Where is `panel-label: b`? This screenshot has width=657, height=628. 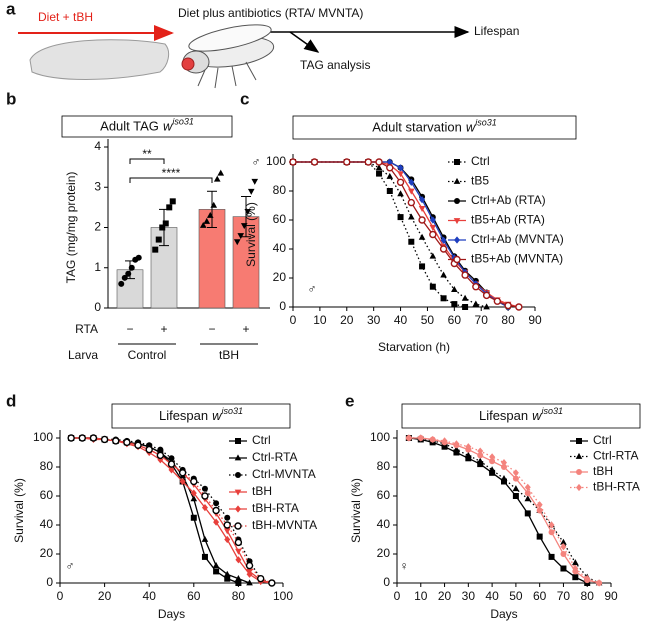
panel-label: b is located at coordinates (11, 98).